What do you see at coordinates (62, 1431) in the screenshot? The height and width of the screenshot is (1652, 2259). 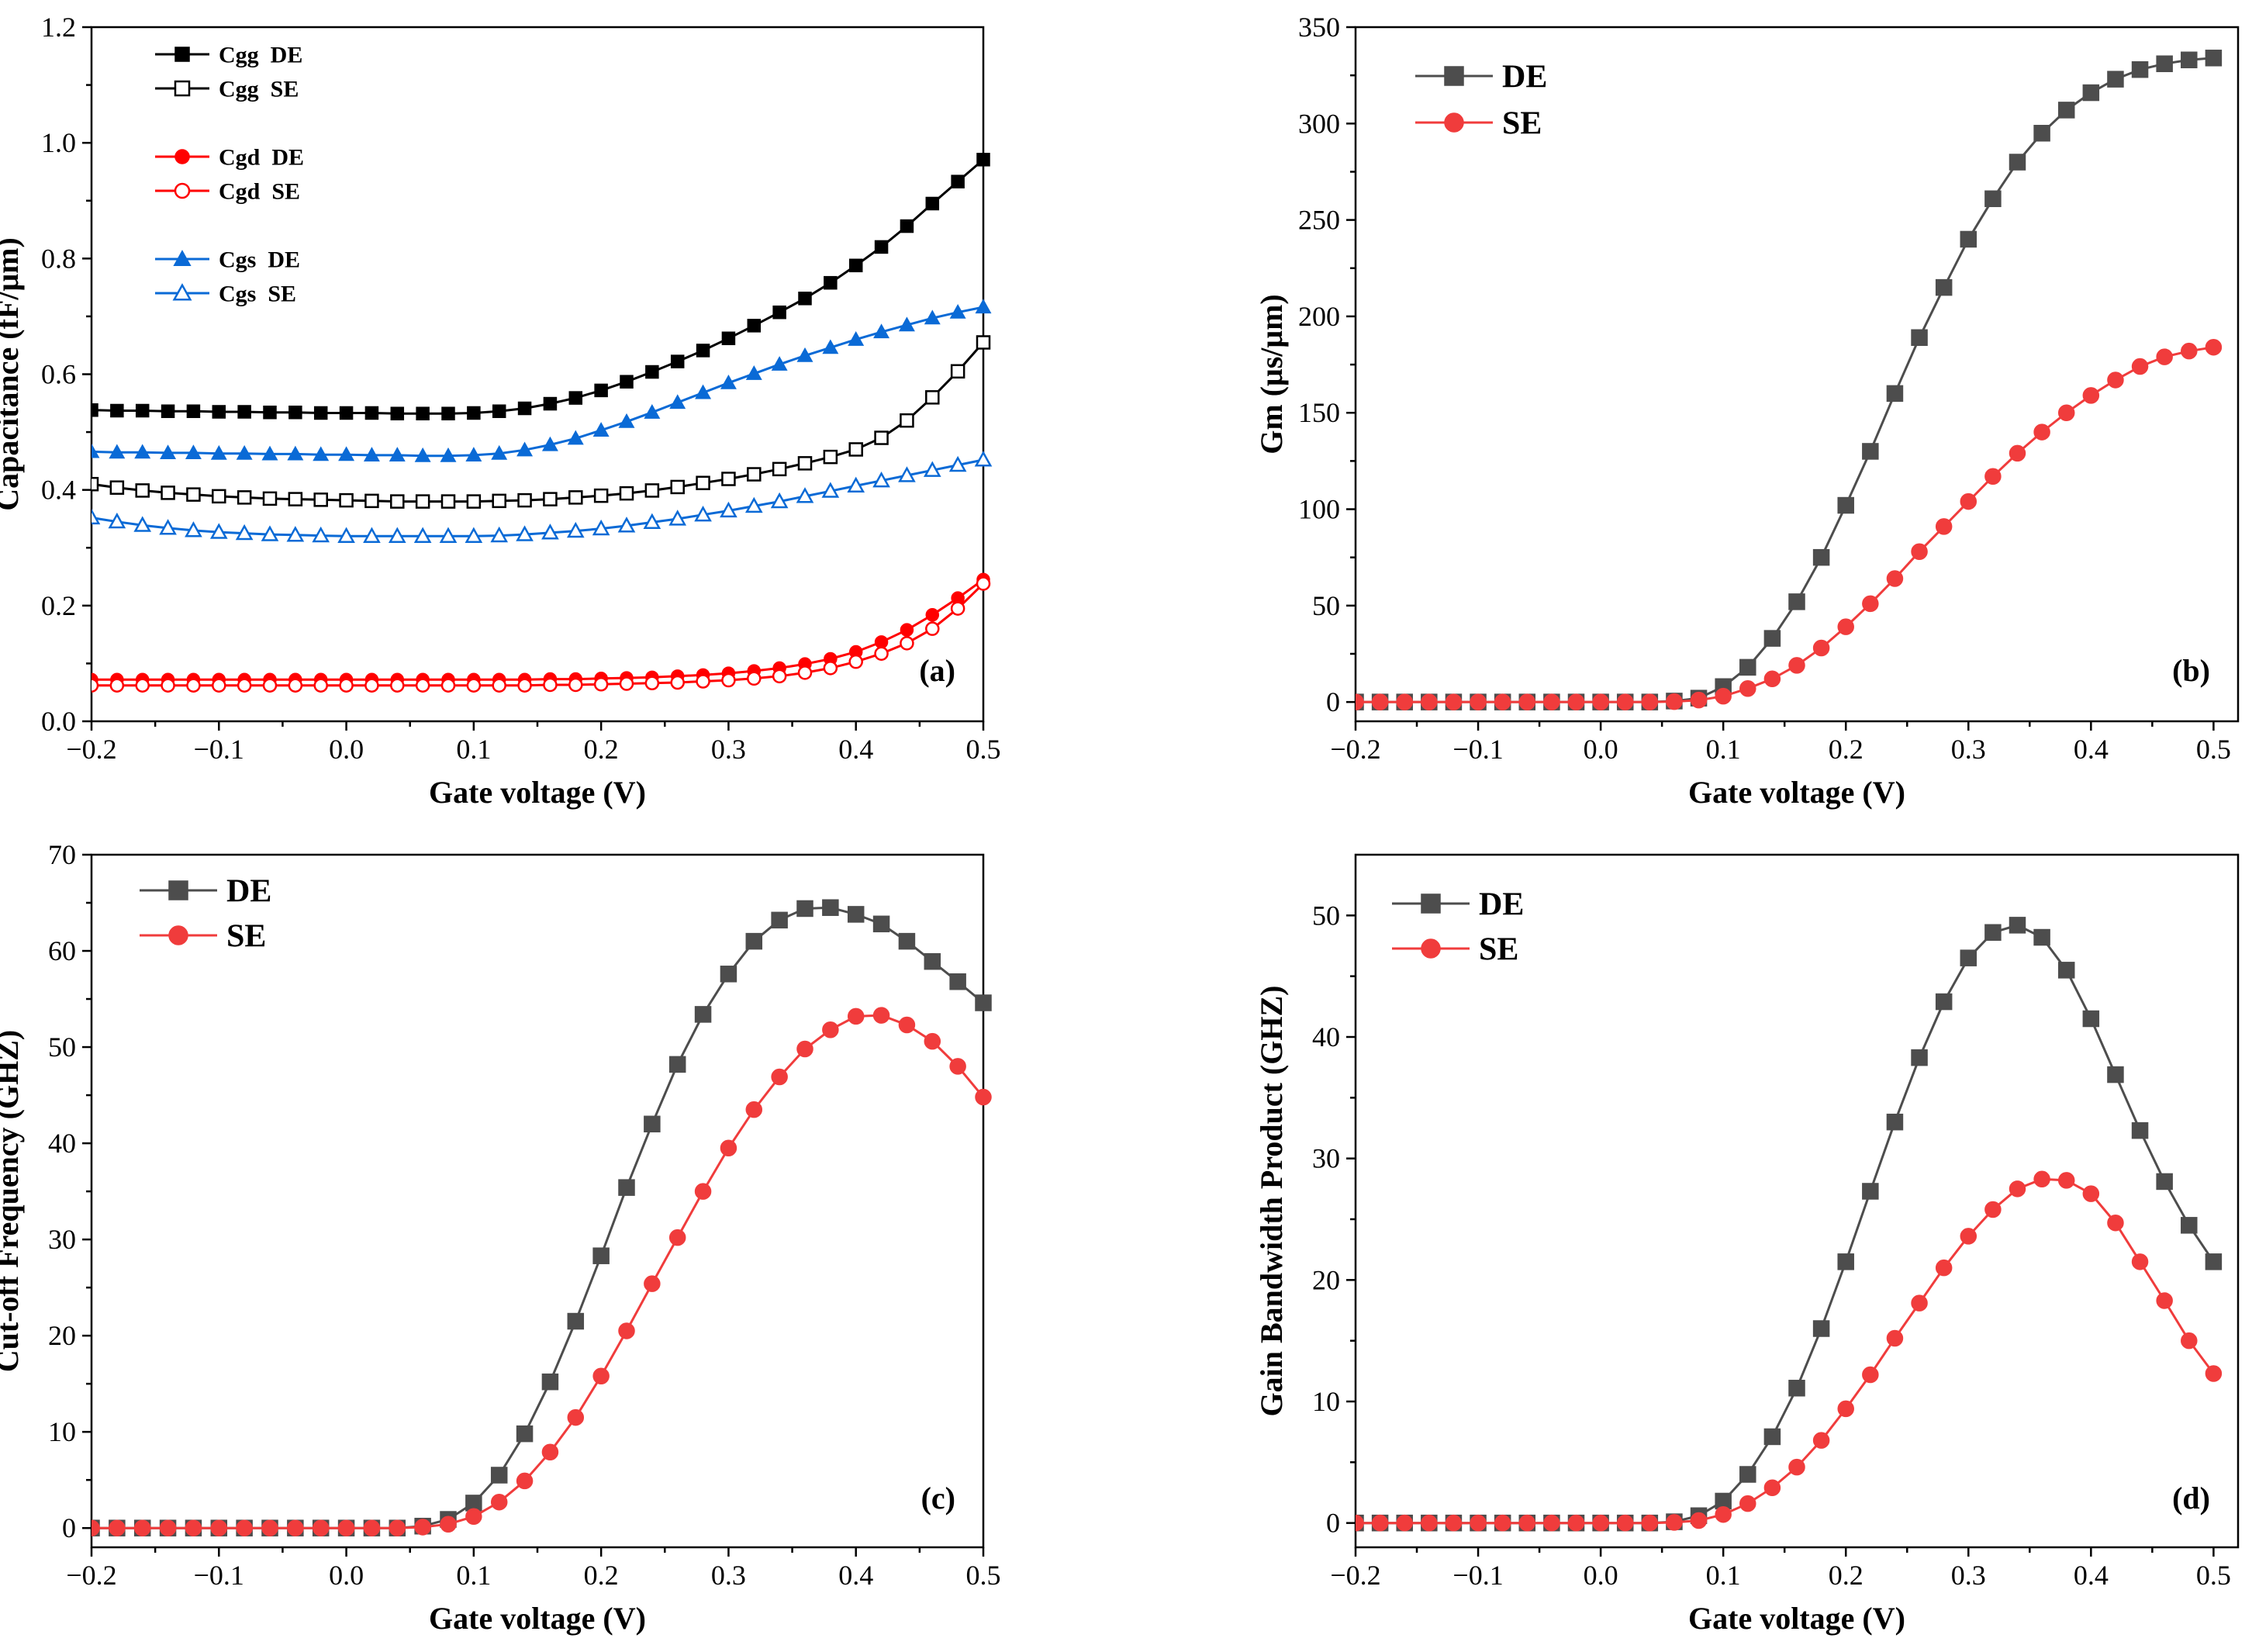 I see `y-tick-label: 10` at bounding box center [62, 1431].